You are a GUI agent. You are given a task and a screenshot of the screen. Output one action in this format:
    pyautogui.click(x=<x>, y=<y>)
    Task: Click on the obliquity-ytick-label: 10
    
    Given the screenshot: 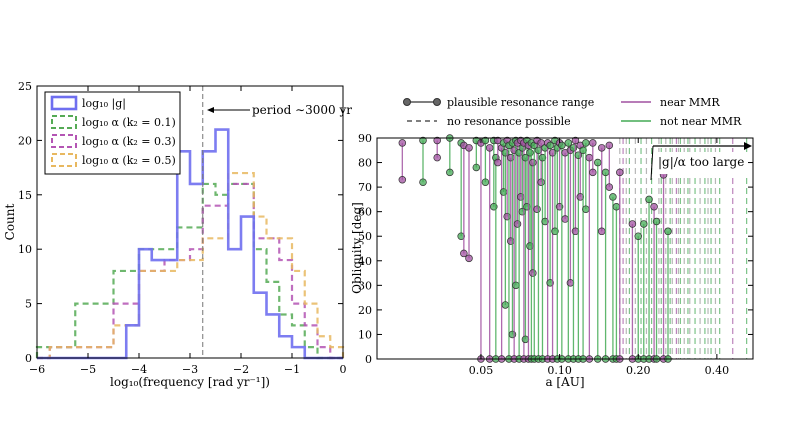 What is the action you would take?
    pyautogui.click(x=365, y=334)
    